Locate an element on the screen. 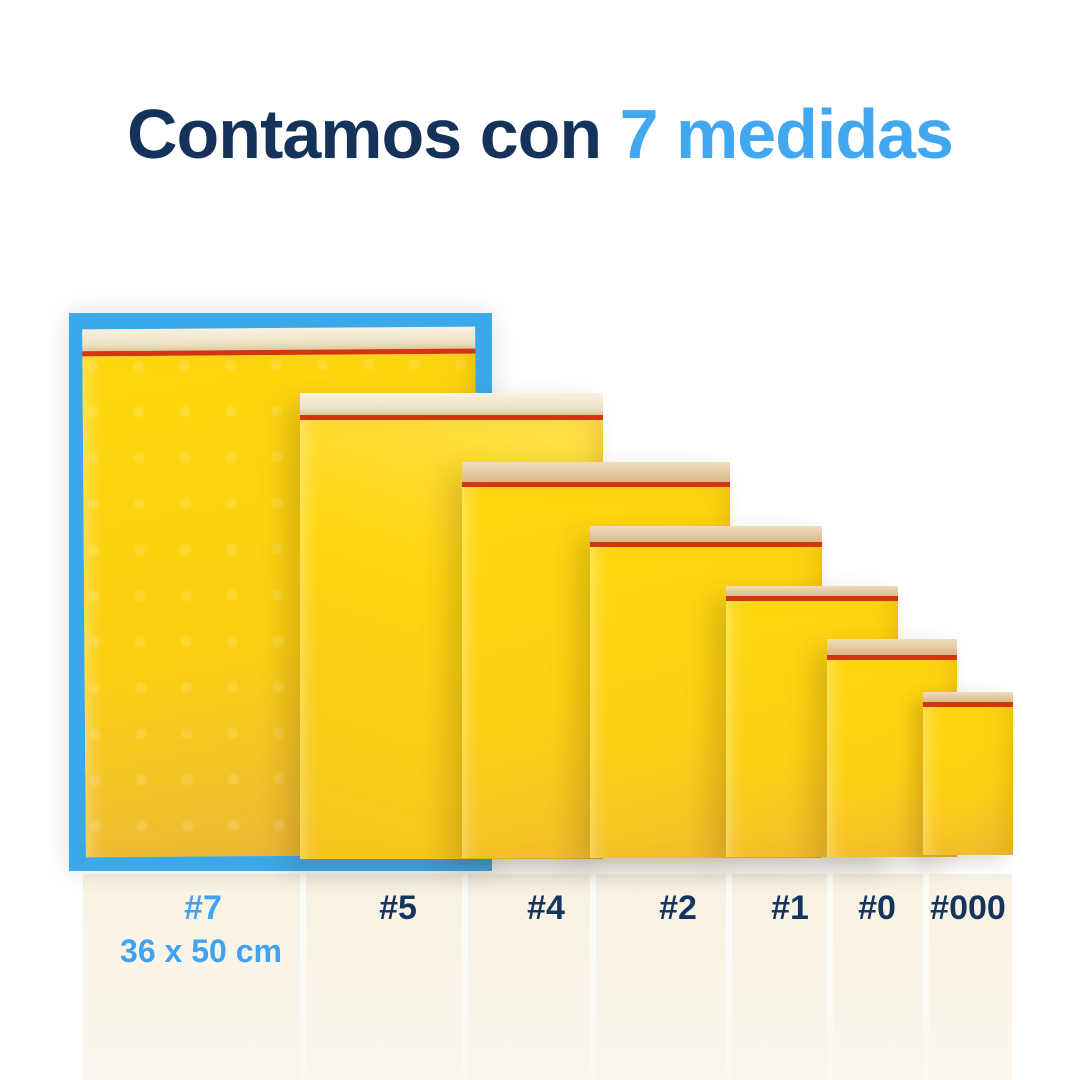 Image resolution: width=1080 pixels, height=1080 pixels. size-dimensions-7: 36 x 50 cm is located at coordinates (201, 951).